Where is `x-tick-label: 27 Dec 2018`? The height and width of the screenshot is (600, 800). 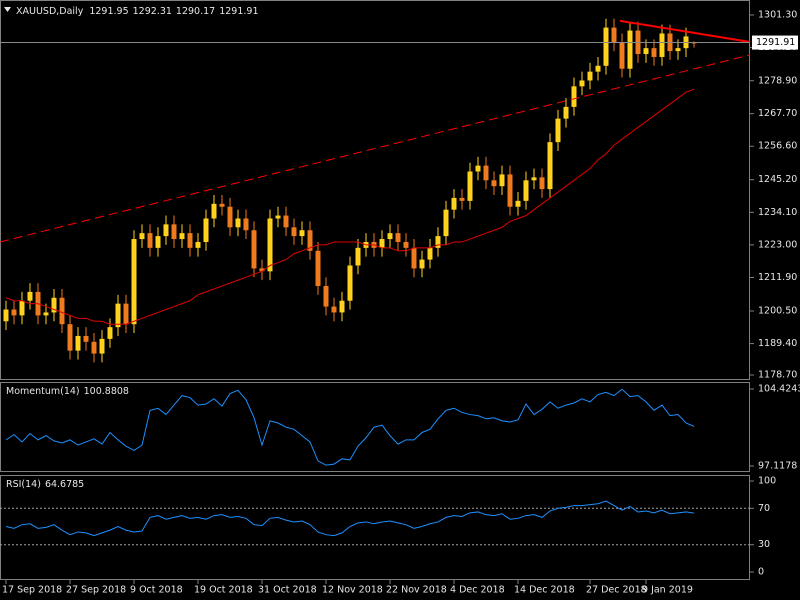
x-tick-label: 27 Dec 2018 is located at coordinates (616, 590).